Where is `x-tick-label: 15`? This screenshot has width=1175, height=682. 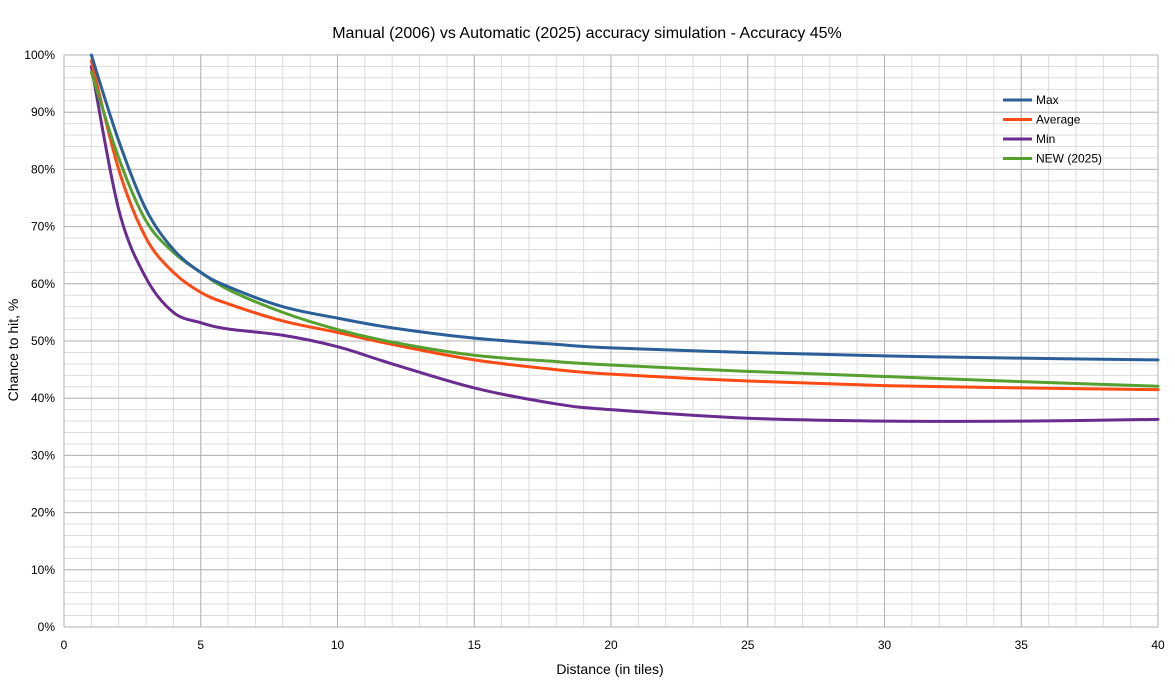 x-tick-label: 15 is located at coordinates (475, 645).